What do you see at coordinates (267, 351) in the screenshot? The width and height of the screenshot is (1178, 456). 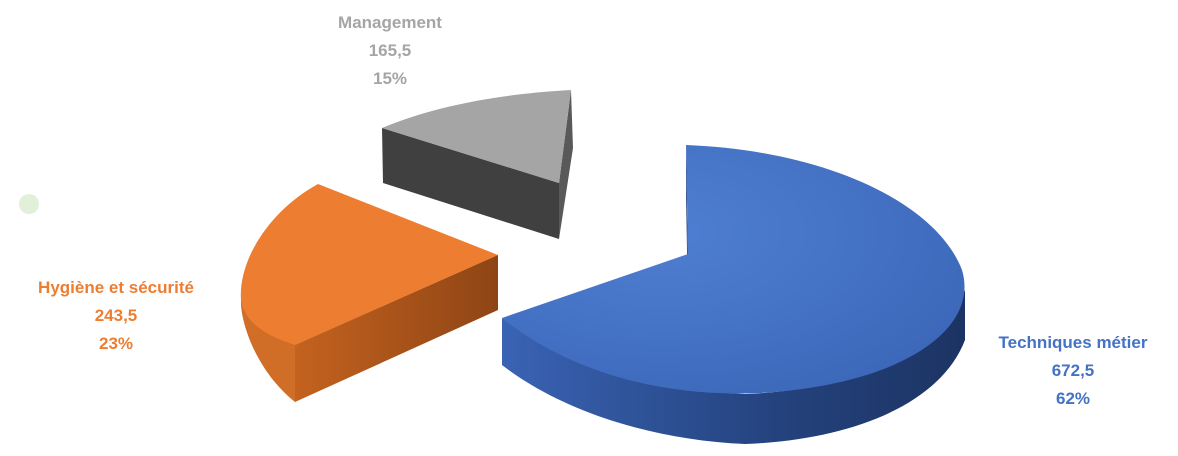 I see `slice-curve-hygiene` at bounding box center [267, 351].